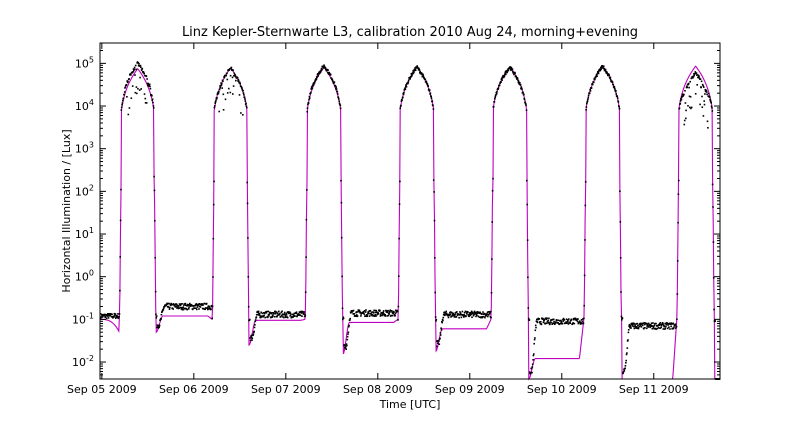 The height and width of the screenshot is (423, 800). What do you see at coordinates (378, 389) in the screenshot?
I see `x-tick-label: Sep 08 2009` at bounding box center [378, 389].